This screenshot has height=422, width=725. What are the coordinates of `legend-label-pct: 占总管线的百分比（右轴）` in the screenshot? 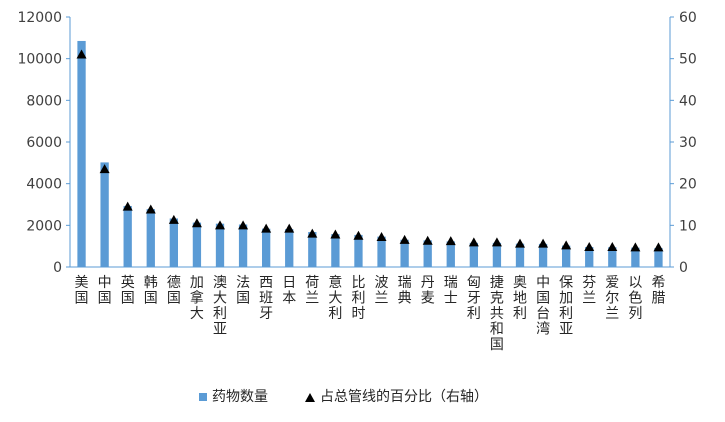 It's located at (404, 397).